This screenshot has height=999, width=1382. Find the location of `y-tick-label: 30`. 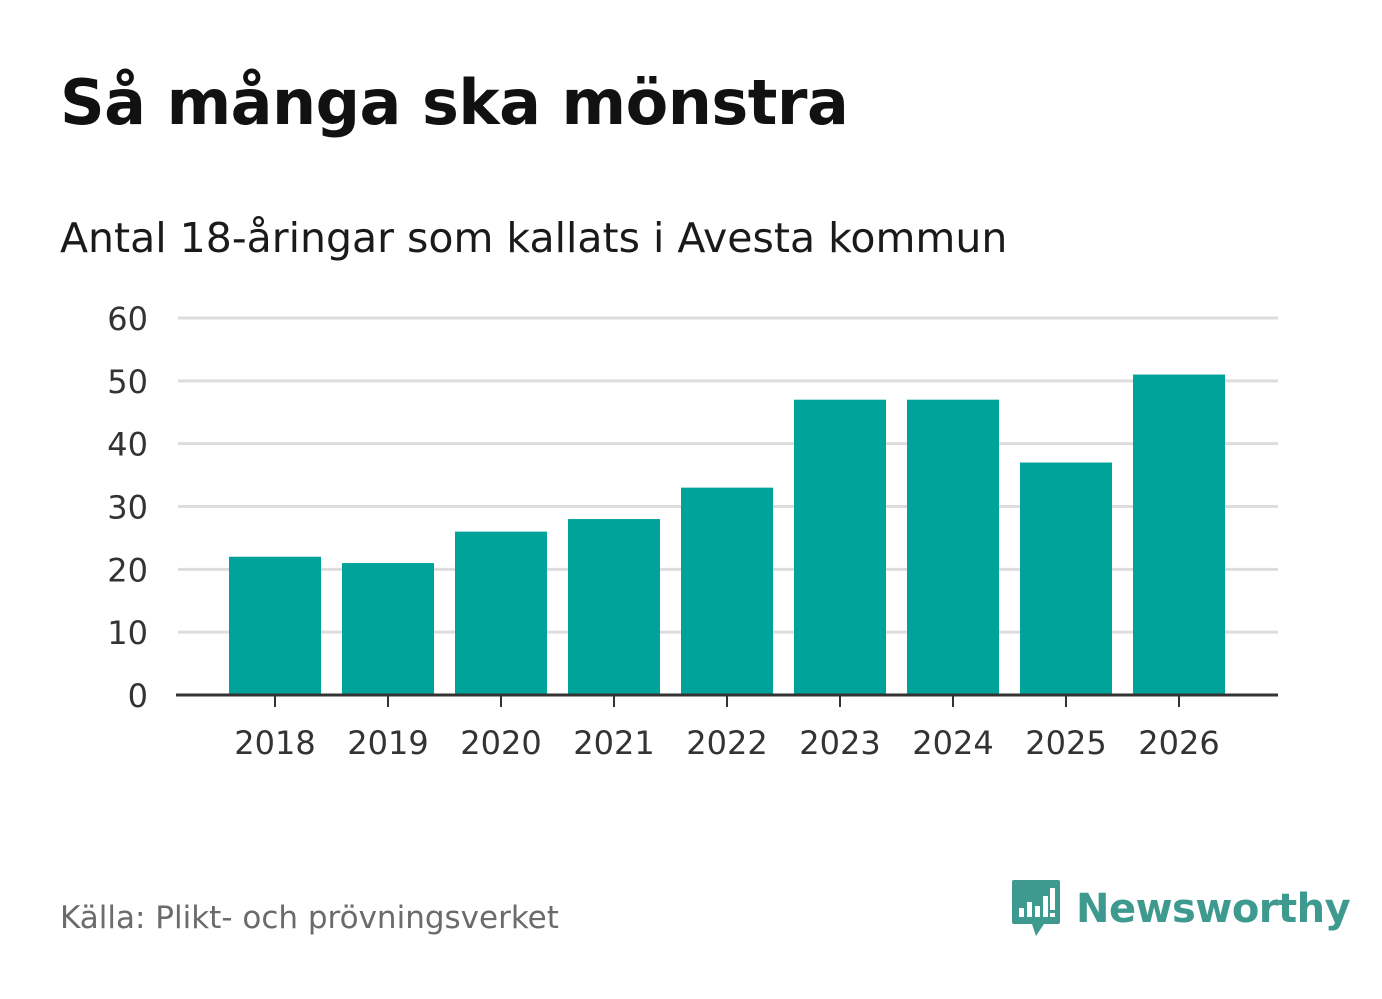

y-tick-label: 30 is located at coordinates (127, 508).